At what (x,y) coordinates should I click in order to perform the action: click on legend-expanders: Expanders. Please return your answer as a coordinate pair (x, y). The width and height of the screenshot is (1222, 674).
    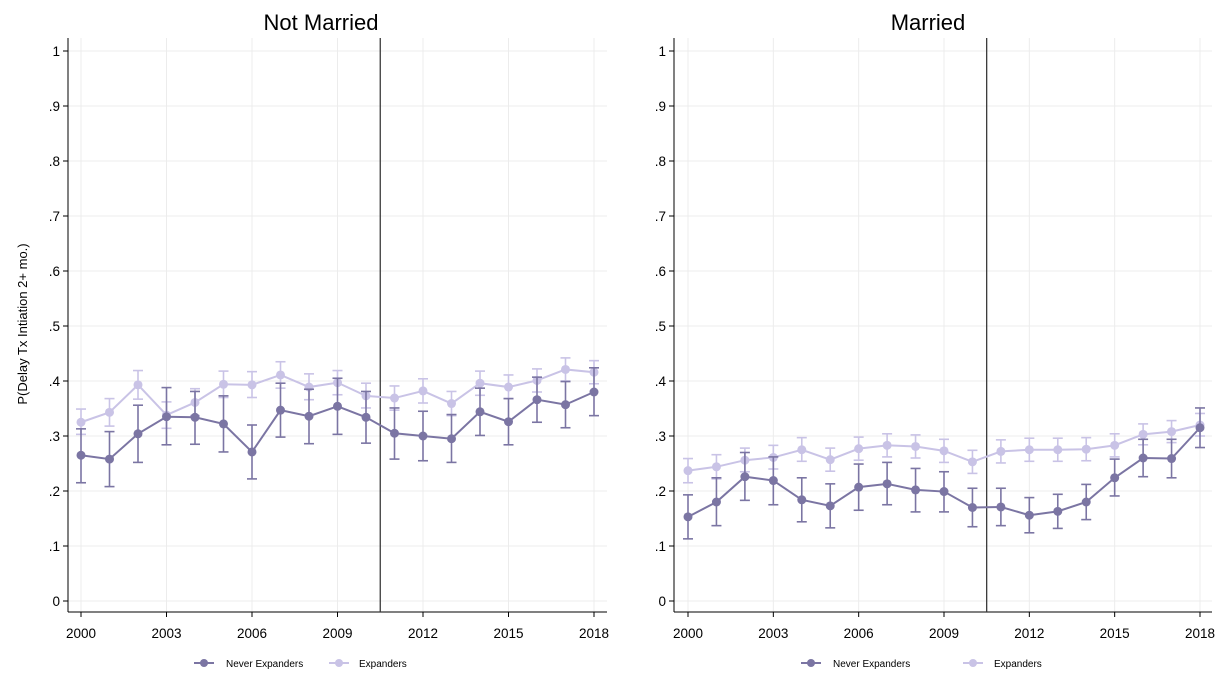
    Looking at the image, I should click on (1002, 664).